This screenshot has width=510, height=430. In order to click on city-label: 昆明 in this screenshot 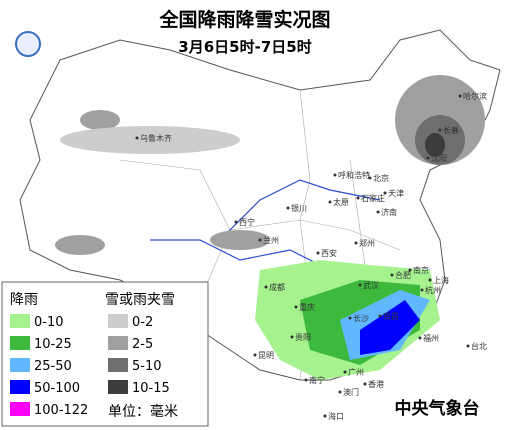, I will do `click(266, 355)`.